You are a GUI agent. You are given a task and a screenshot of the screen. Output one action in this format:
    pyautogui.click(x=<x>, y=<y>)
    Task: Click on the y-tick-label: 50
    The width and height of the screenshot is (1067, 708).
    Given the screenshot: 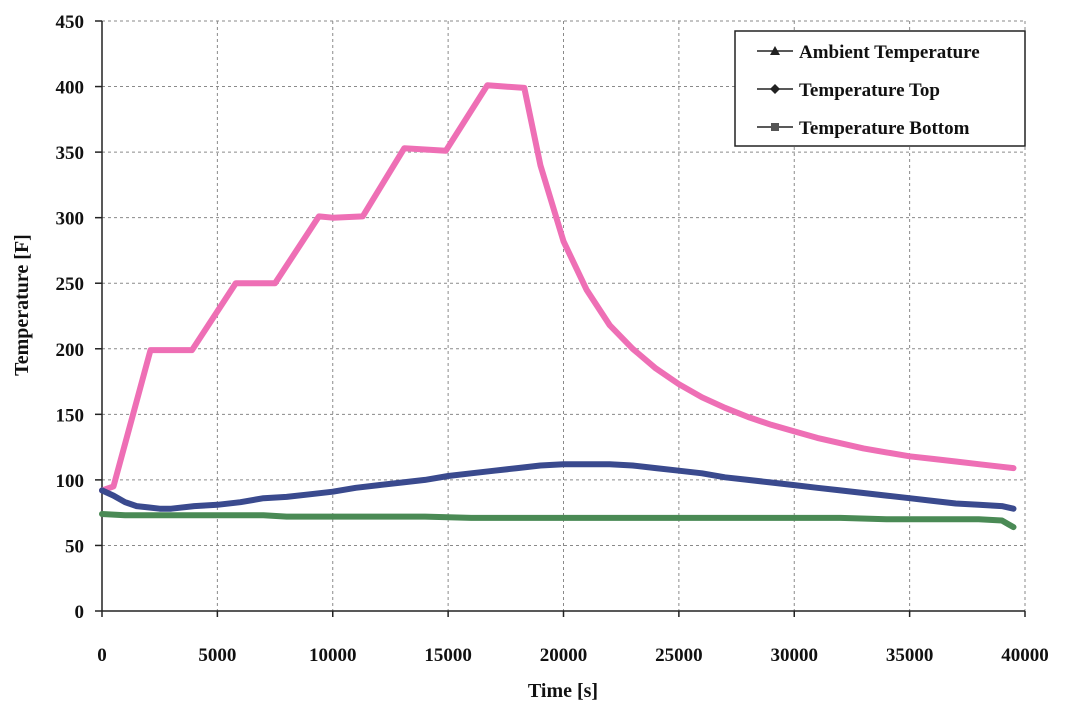 What is the action you would take?
    pyautogui.click(x=74, y=546)
    